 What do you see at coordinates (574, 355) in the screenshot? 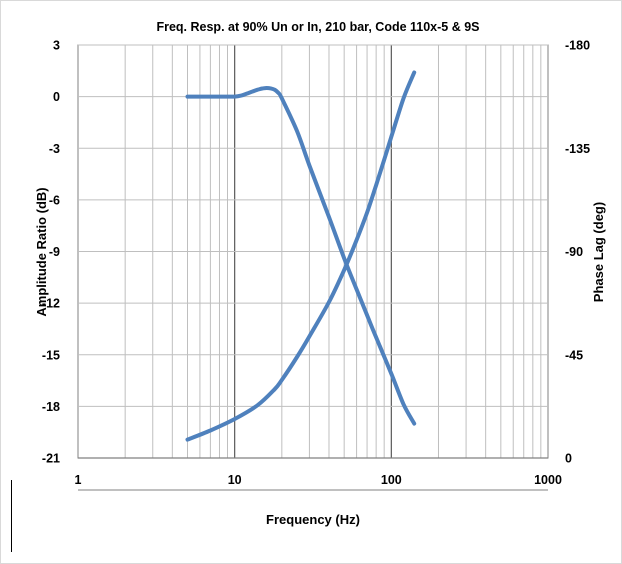
I see `y2-tick-label: -45` at bounding box center [574, 355].